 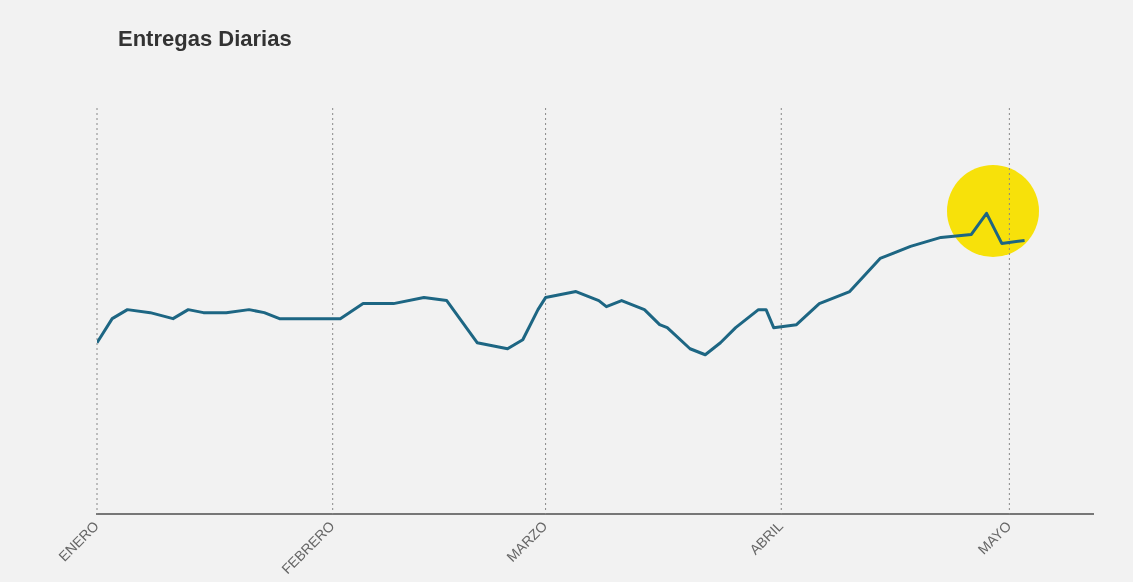 What do you see at coordinates (205, 39) in the screenshot?
I see `chart-title: Entregas Diarias` at bounding box center [205, 39].